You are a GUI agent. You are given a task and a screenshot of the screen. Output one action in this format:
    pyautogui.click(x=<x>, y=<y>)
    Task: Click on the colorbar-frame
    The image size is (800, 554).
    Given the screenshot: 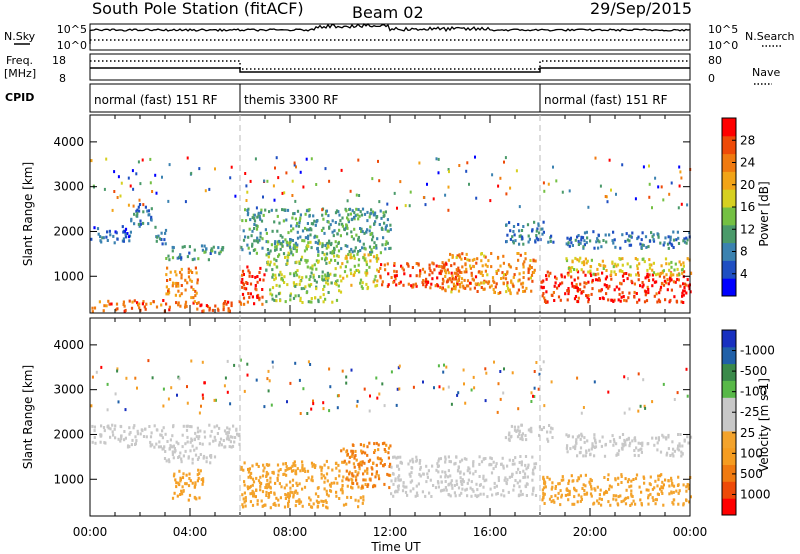 What is the action you would take?
    pyautogui.click(x=729, y=422)
    